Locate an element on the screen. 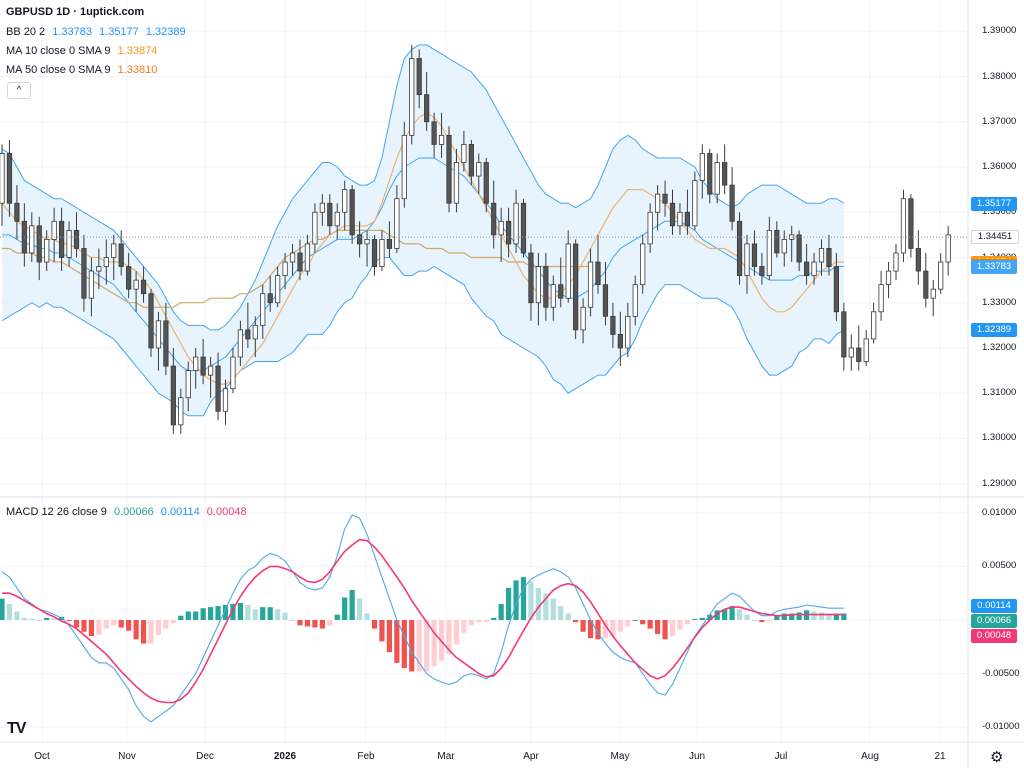  macd-axis-label: -0.01000 is located at coordinates (1001, 727).